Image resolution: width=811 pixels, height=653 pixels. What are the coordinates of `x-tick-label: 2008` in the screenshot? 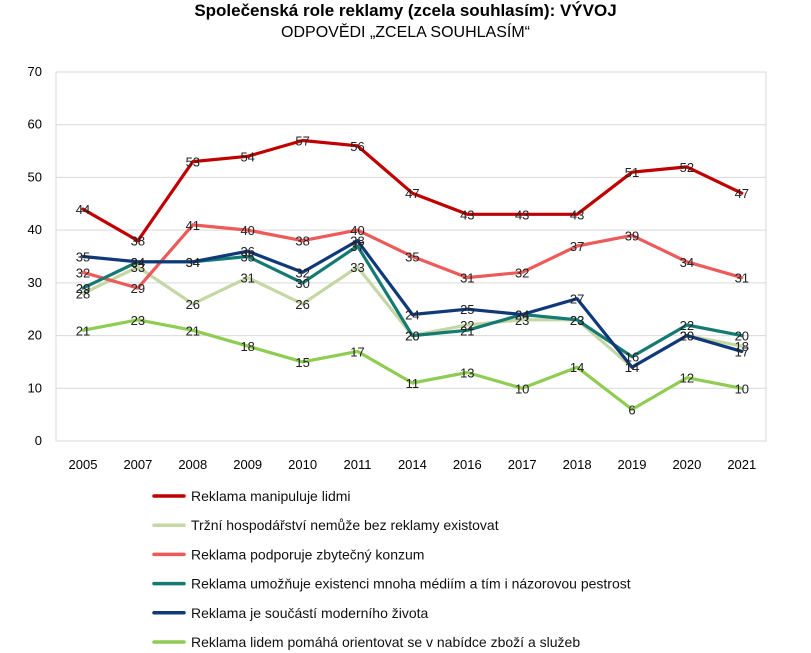 It's located at (192, 464).